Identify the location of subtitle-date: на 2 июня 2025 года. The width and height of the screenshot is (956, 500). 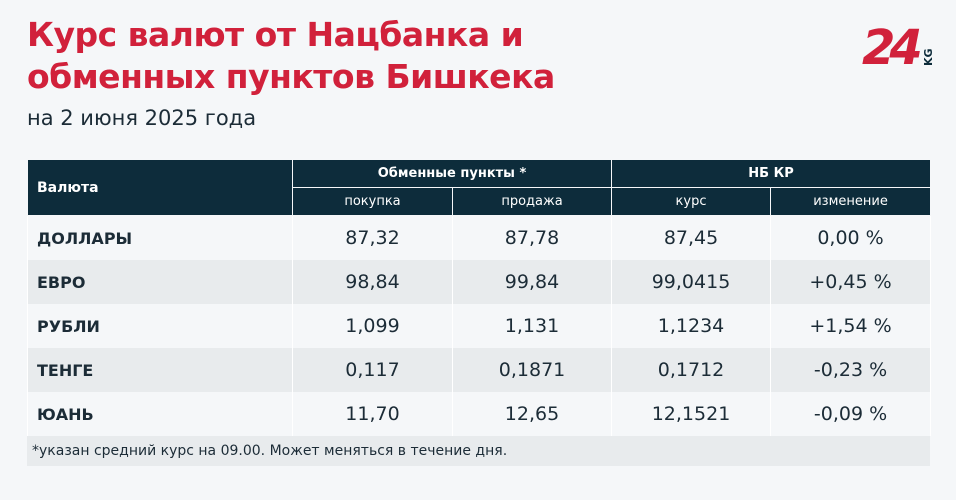
(142, 118).